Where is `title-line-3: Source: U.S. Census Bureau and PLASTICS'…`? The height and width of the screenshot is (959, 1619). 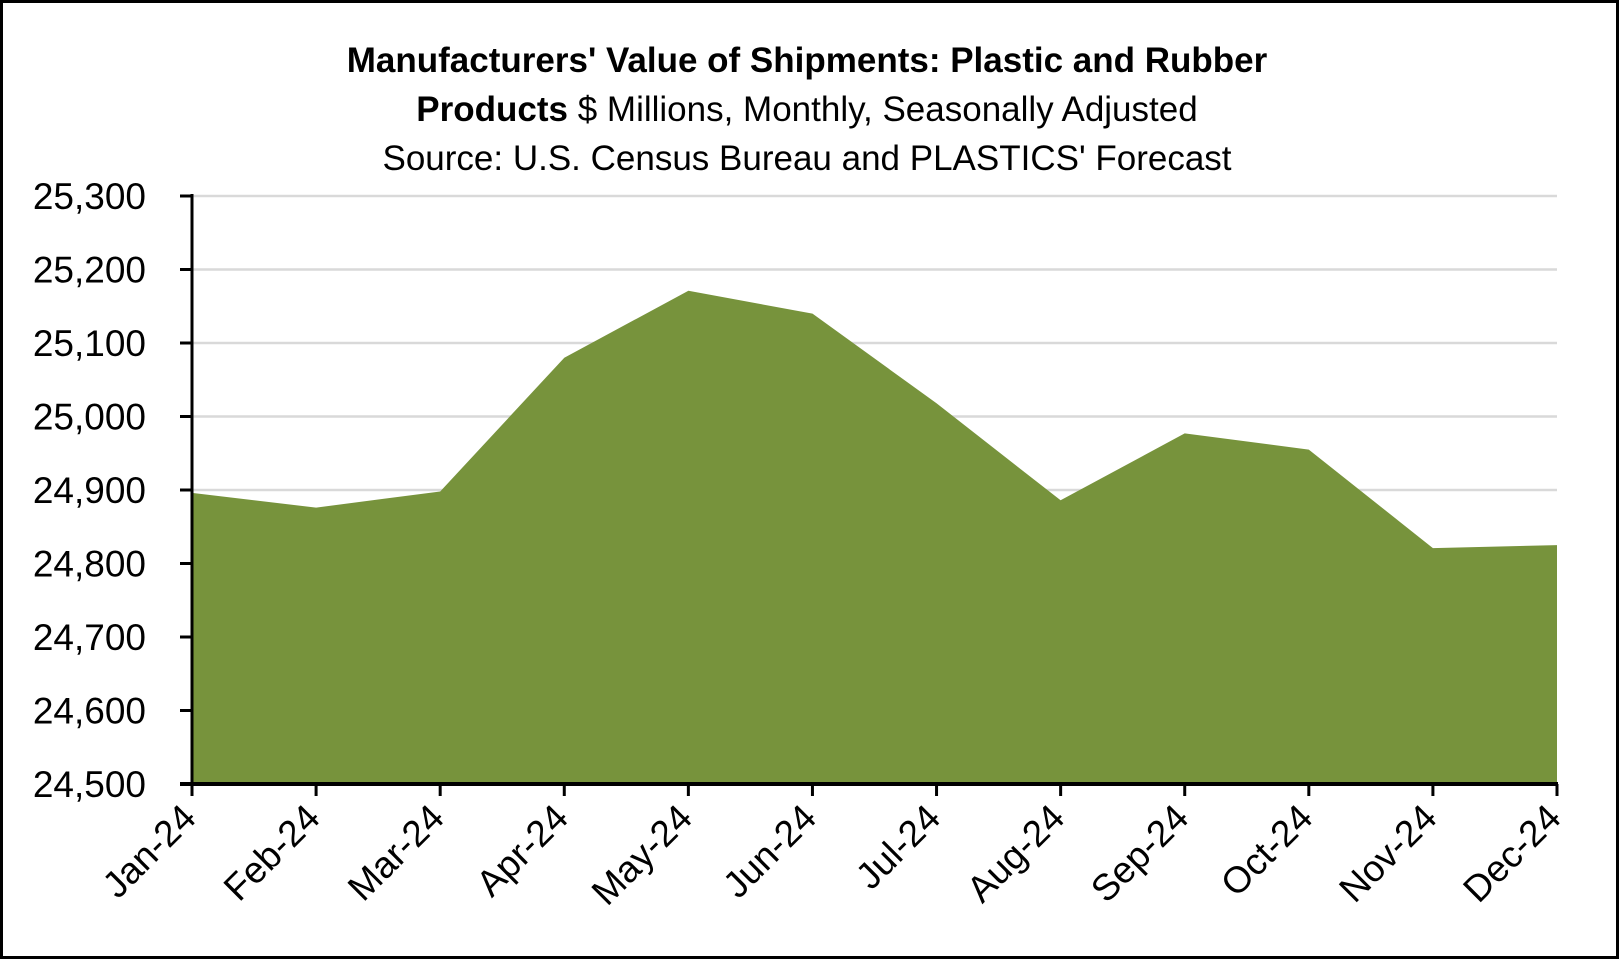
title-line-3: Source: U.S. Census Bureau and PLASTICS'… is located at coordinates (806, 158).